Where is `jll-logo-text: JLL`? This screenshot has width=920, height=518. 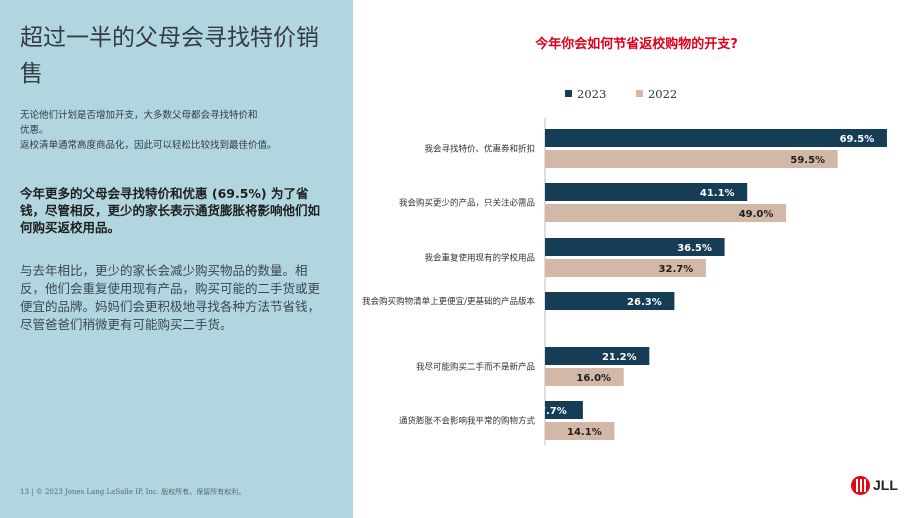 jll-logo-text: JLL is located at coordinates (885, 485).